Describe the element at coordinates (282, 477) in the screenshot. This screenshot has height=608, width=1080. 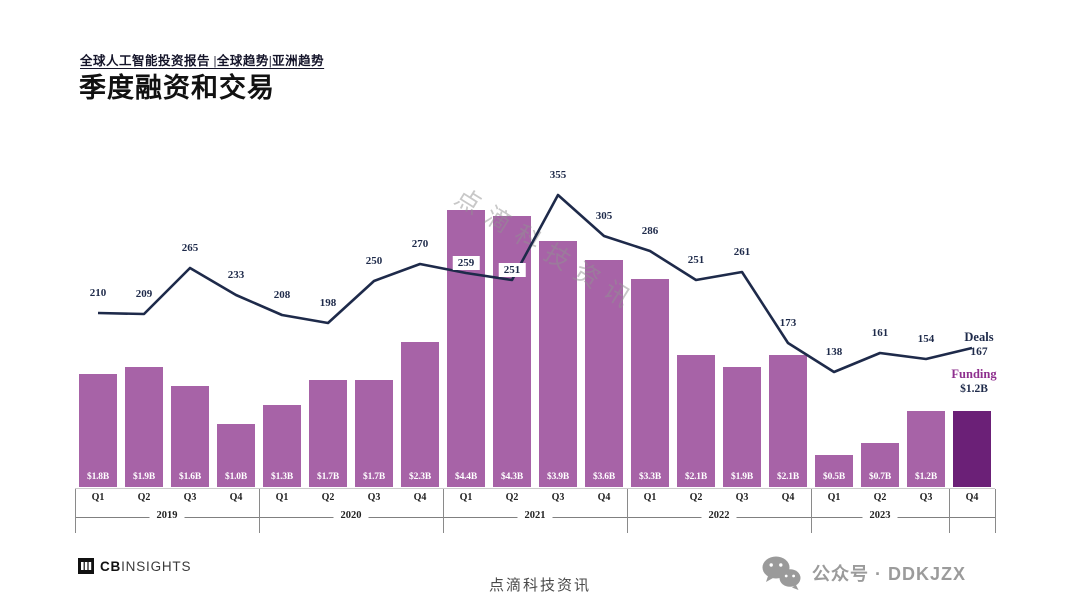
I see `bar-value-label: $1.3B` at that location.